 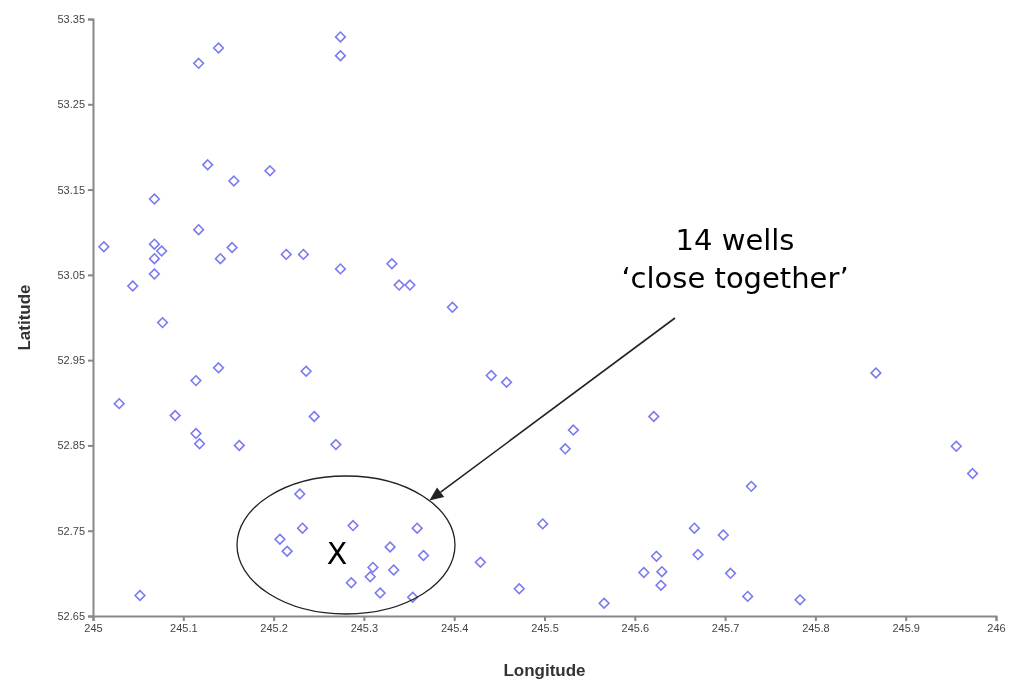 What do you see at coordinates (545, 627) in the screenshot?
I see `x-tick-label: 245.5` at bounding box center [545, 627].